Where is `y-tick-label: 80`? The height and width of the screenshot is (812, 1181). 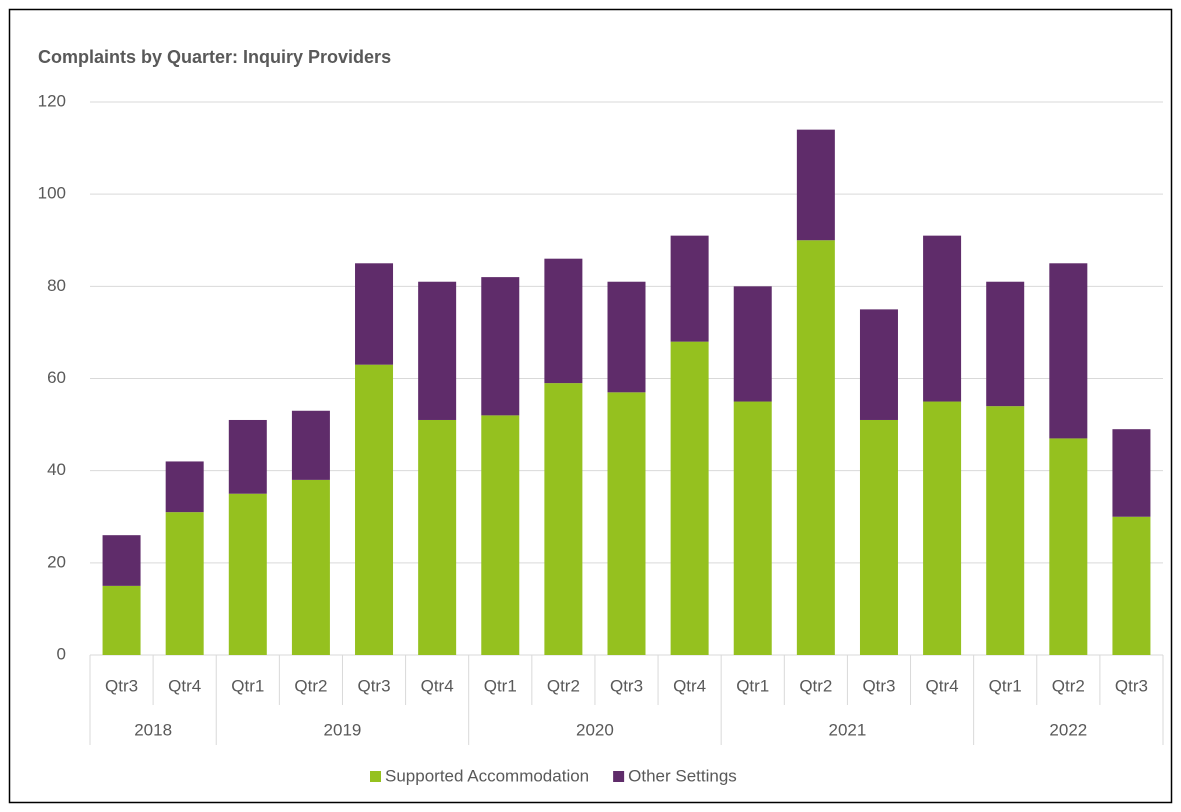 y-tick-label: 80 is located at coordinates (56, 285).